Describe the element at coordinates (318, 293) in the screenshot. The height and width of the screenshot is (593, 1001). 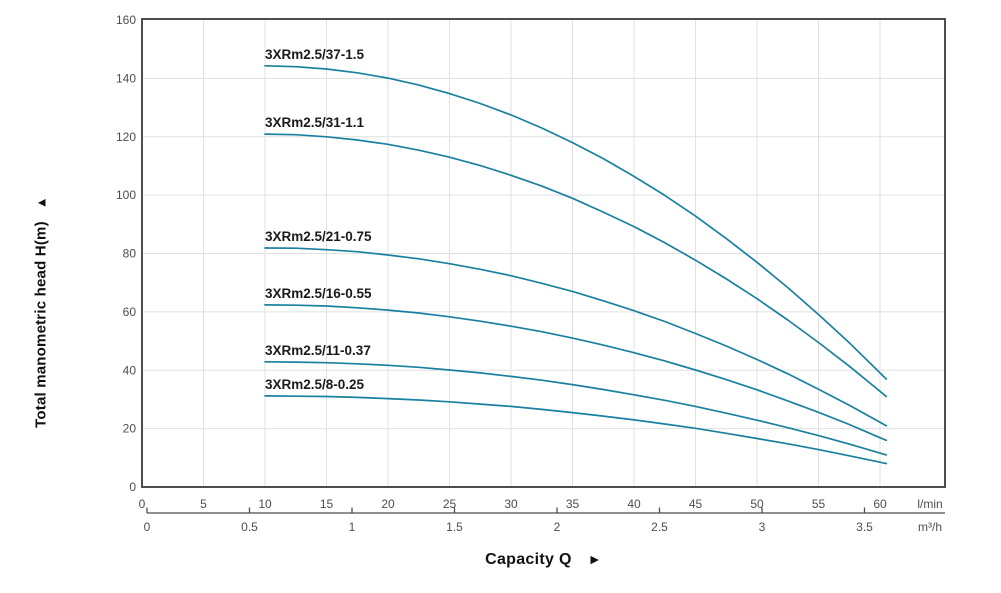
I see `curve-label: 3XRm2.5/16-0.55` at that location.